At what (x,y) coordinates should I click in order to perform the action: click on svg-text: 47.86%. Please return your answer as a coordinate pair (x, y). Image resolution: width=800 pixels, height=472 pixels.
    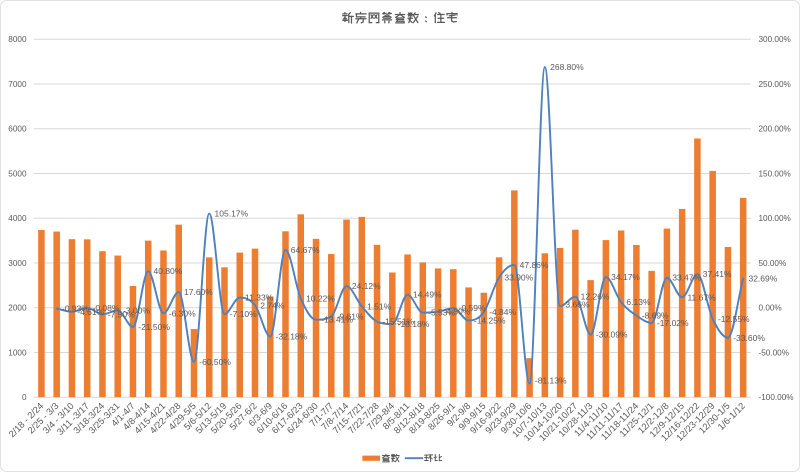
    Looking at the image, I should click on (534, 265).